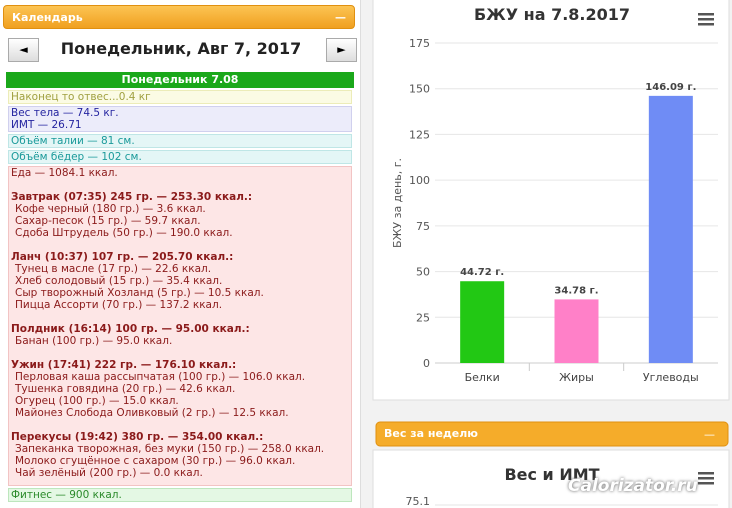  Describe the element at coordinates (181, 48) in the screenshot. I see `date-label: Понедельник, Авг 7, 2017` at that location.